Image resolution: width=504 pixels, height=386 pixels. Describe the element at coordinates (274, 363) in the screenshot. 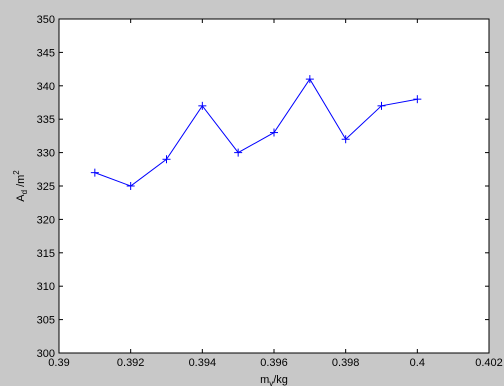

I see `x-tick-label: 0.396` at that location.